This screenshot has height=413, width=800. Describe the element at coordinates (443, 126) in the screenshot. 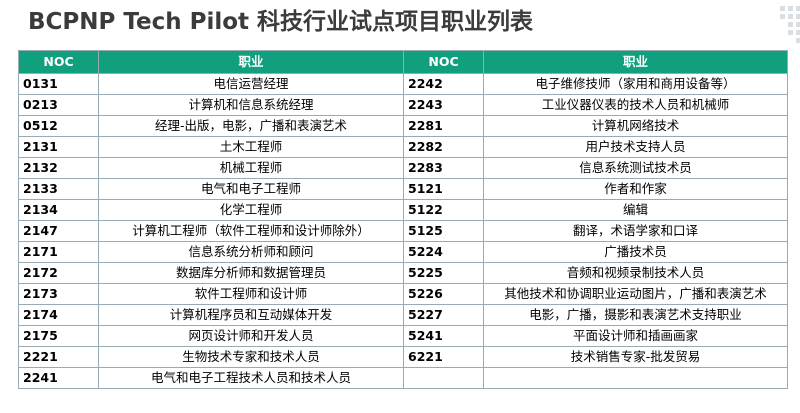

I see `noc-code-right: 2281` at that location.